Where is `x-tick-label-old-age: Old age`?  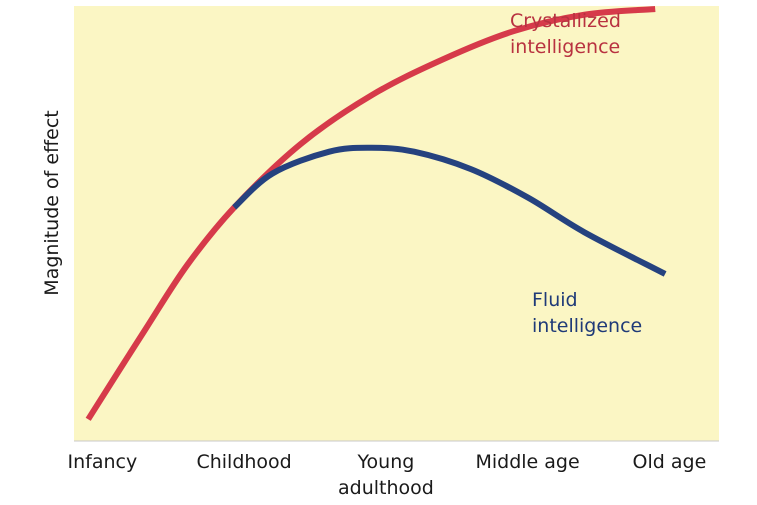
x-tick-label-old-age: Old age is located at coordinates (670, 462).